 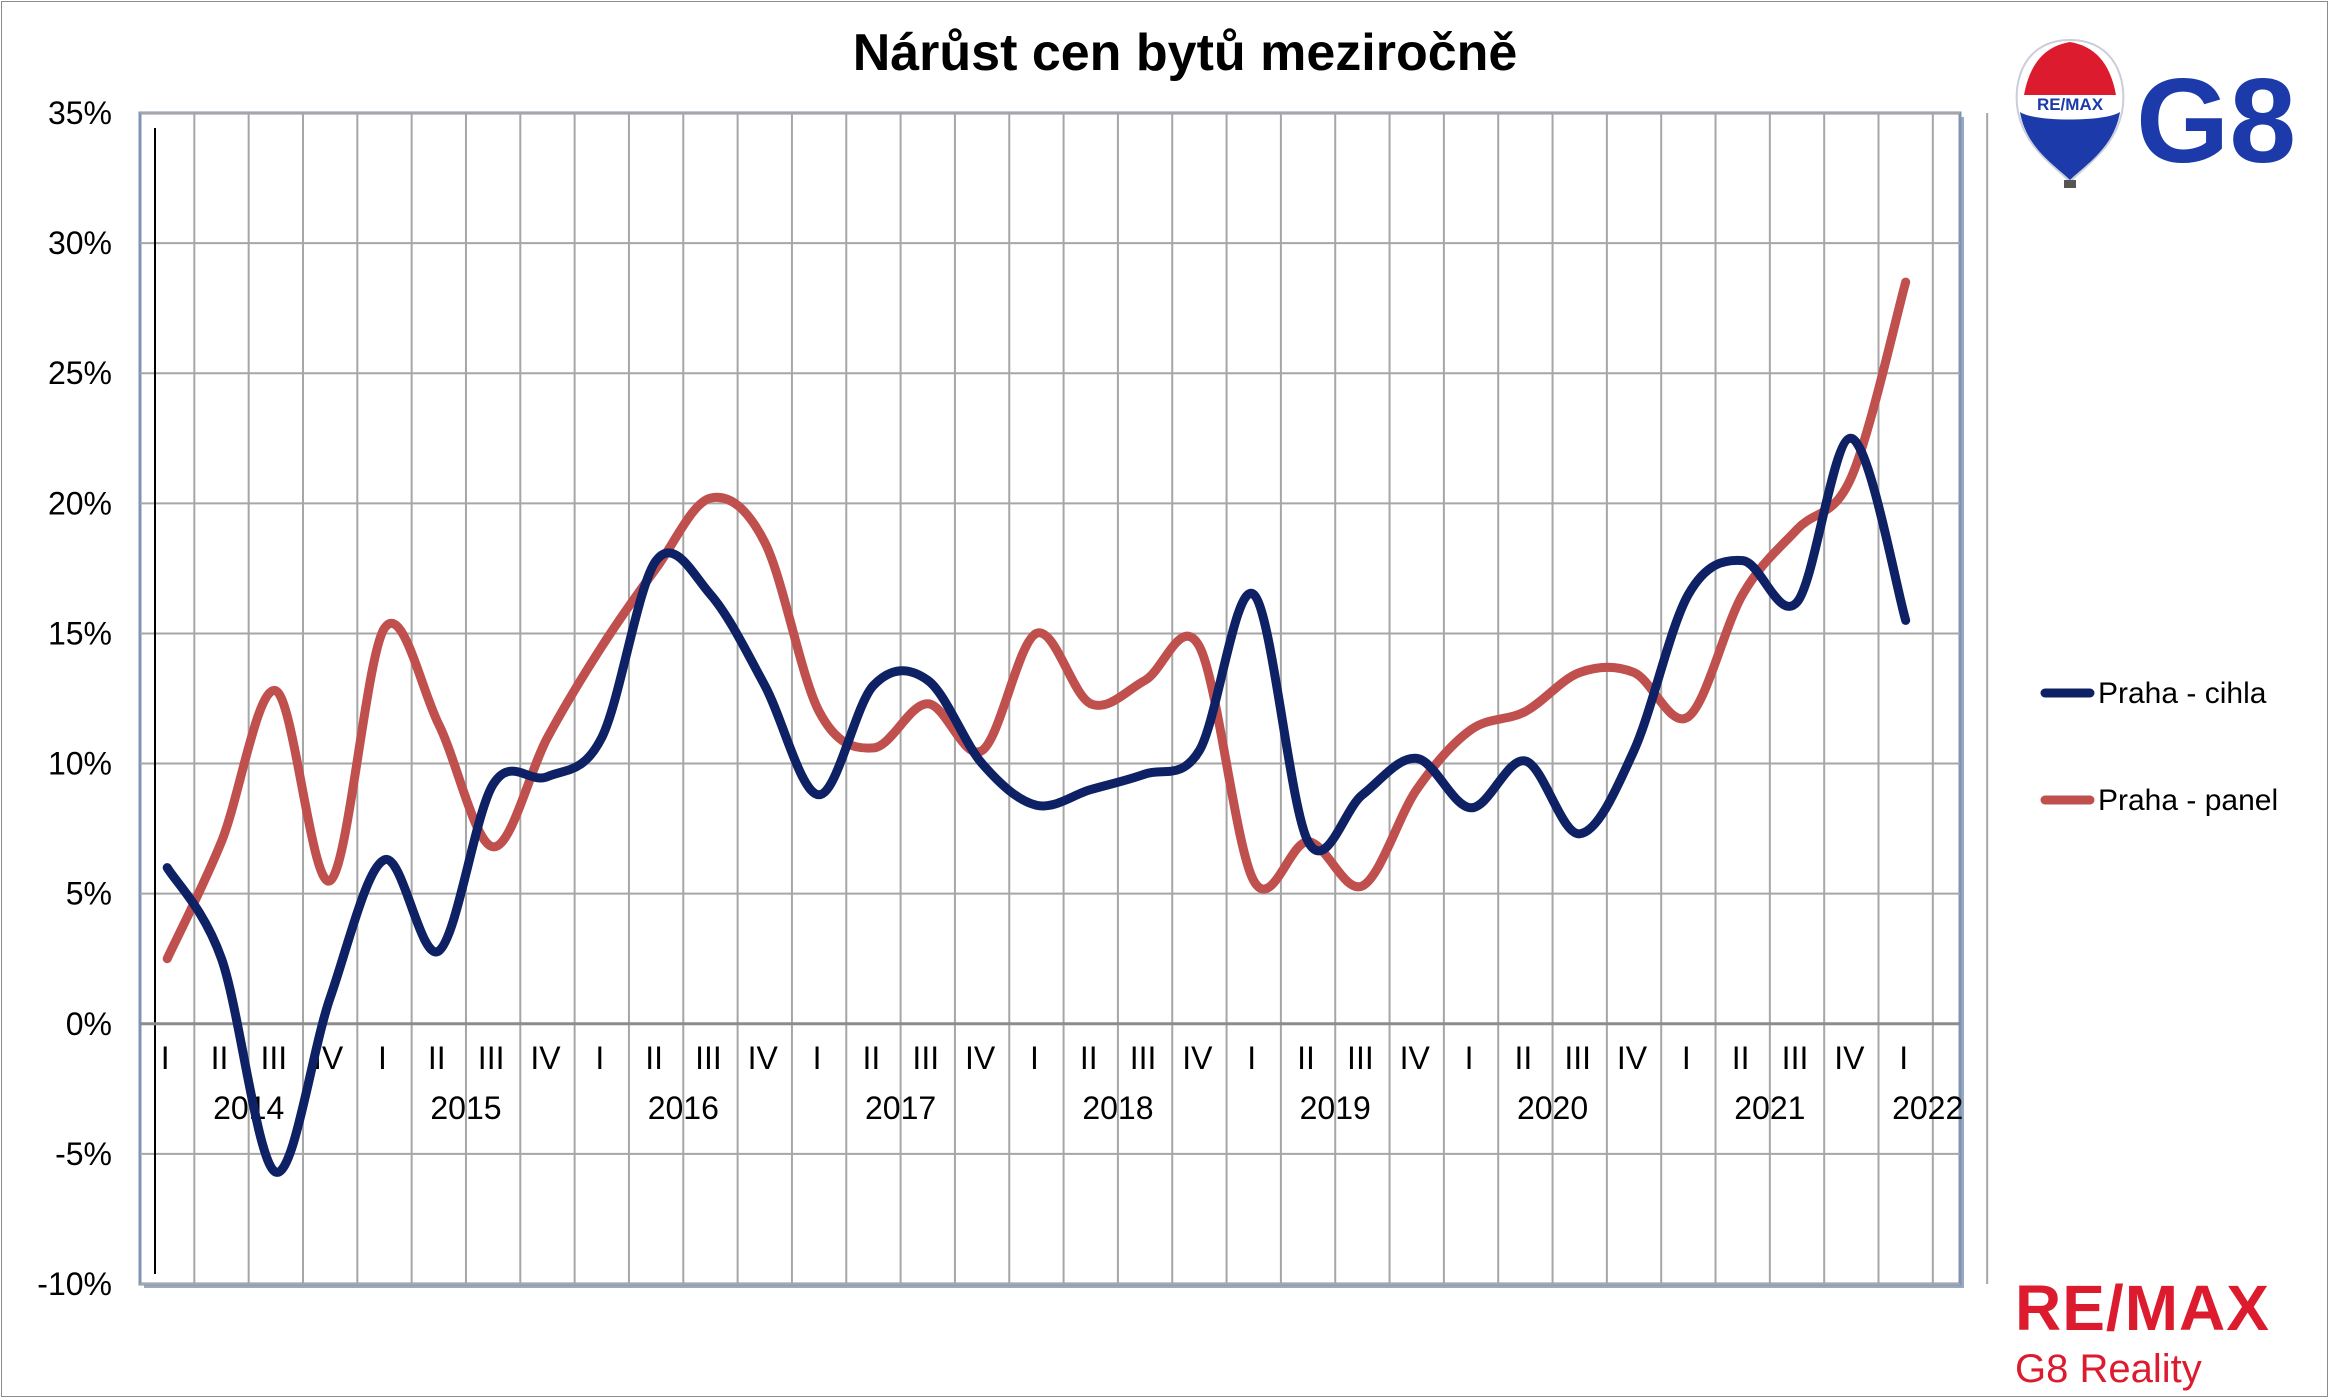 I want to click on remax-wordmark: RE/MAX, so click(x=2142, y=1308).